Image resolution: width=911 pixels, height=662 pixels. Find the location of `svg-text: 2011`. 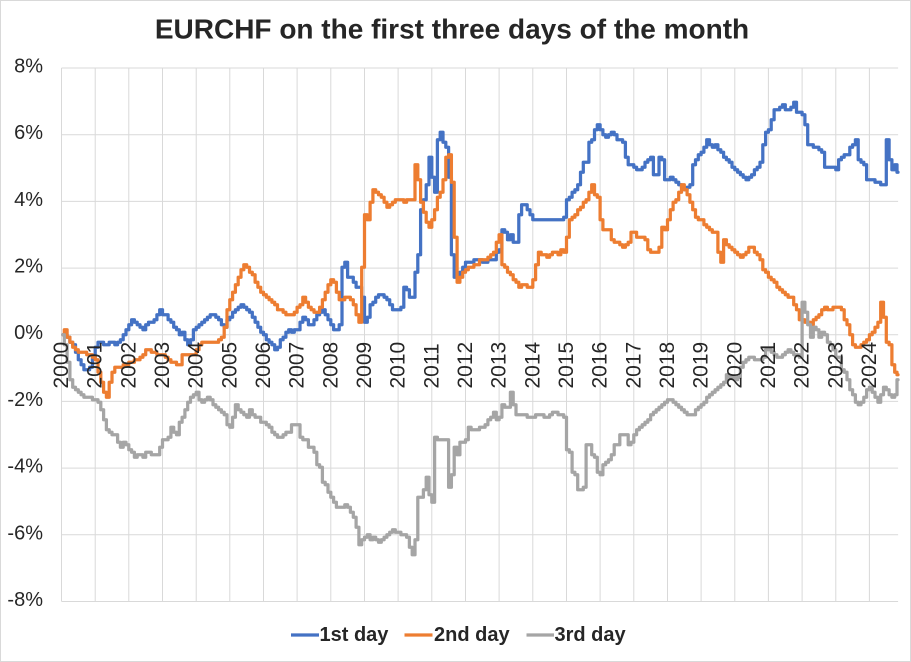

svg-text: 2011 is located at coordinates (431, 365).